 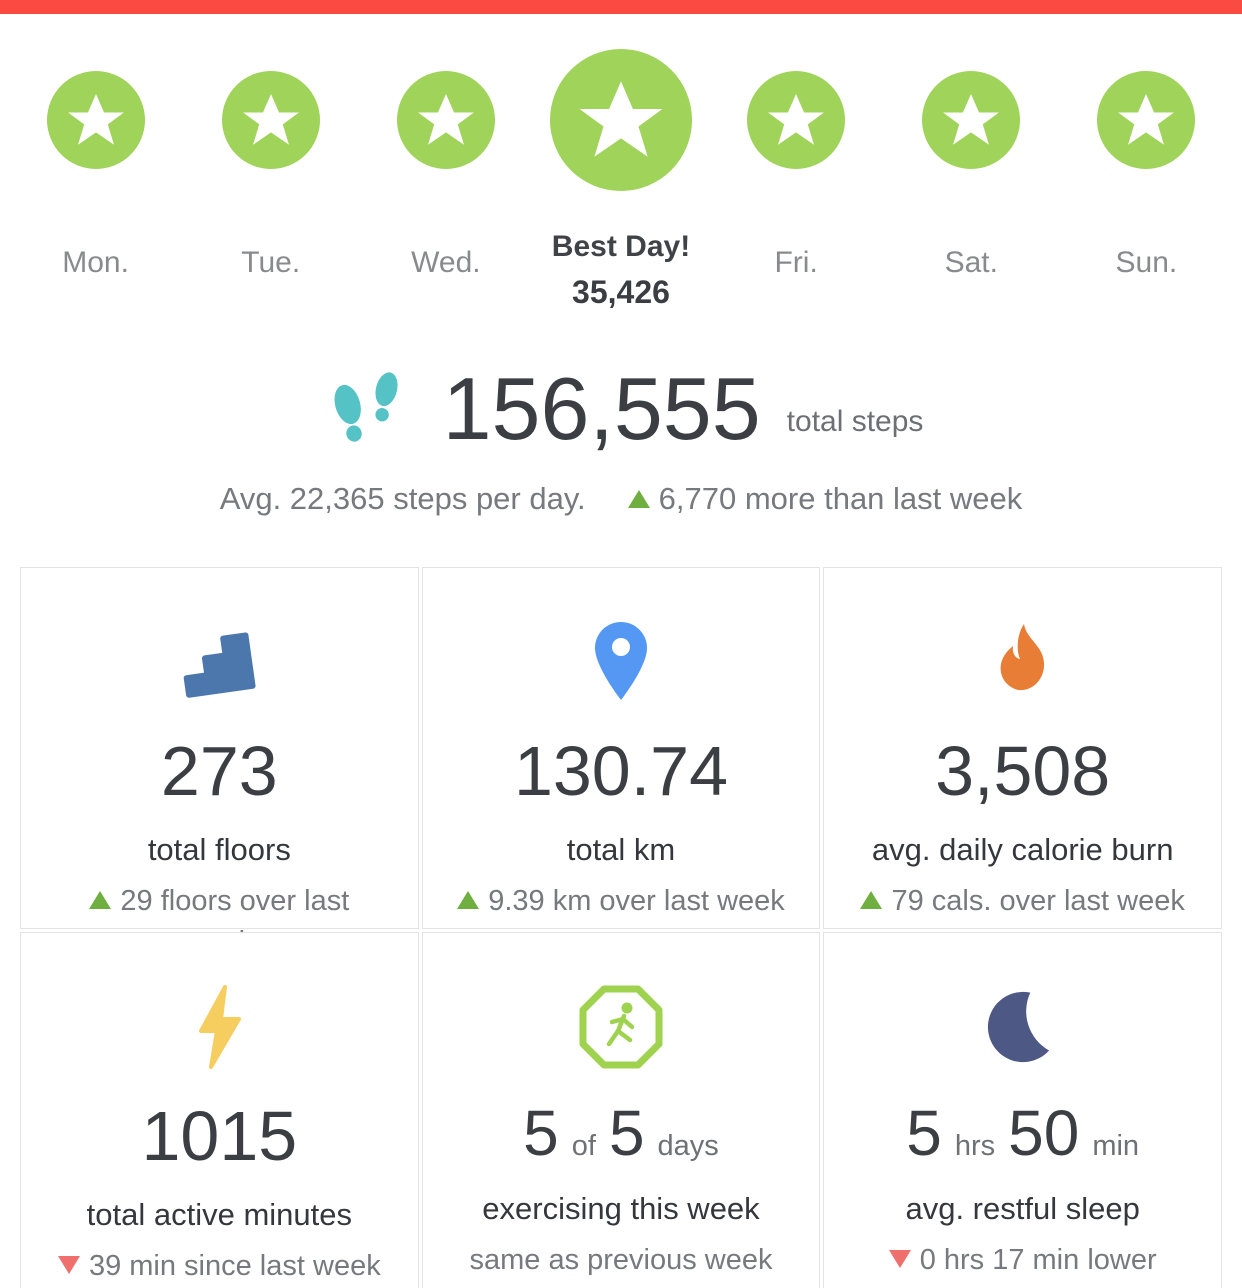 I want to click on day-column-mon: Mon., so click(x=95, y=170).